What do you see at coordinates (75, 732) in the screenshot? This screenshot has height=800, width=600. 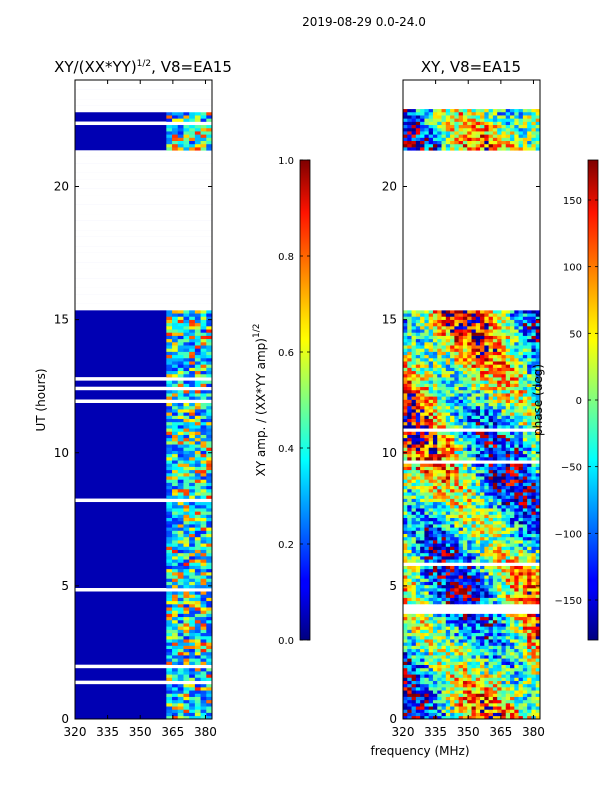 I see `x-tick-label: 320` at bounding box center [75, 732].